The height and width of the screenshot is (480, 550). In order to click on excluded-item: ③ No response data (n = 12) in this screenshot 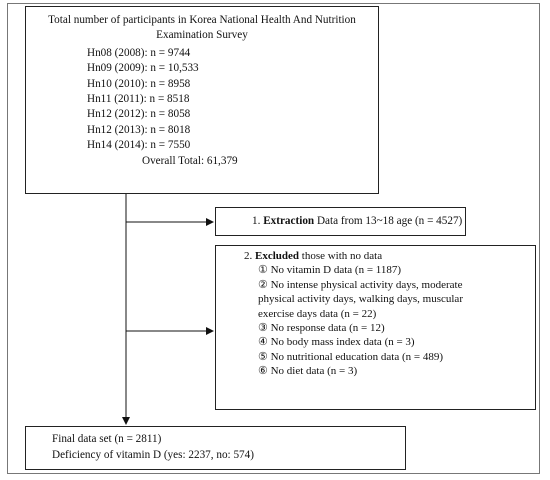, I will do `click(321, 328)`.